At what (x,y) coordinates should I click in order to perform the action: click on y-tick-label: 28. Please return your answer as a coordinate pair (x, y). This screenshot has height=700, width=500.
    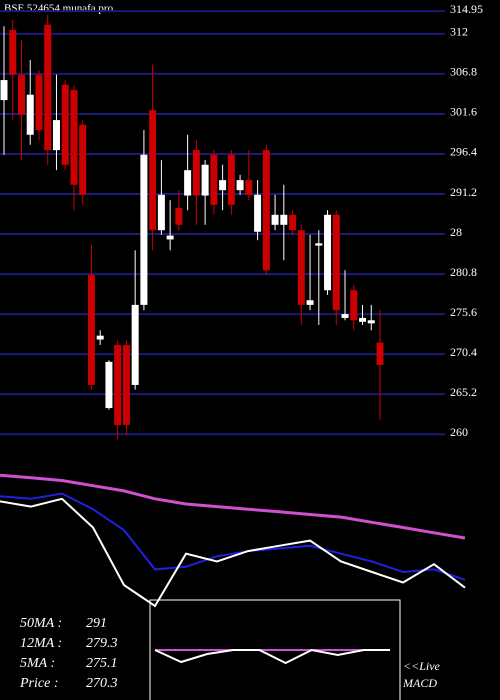
    Looking at the image, I should click on (456, 232).